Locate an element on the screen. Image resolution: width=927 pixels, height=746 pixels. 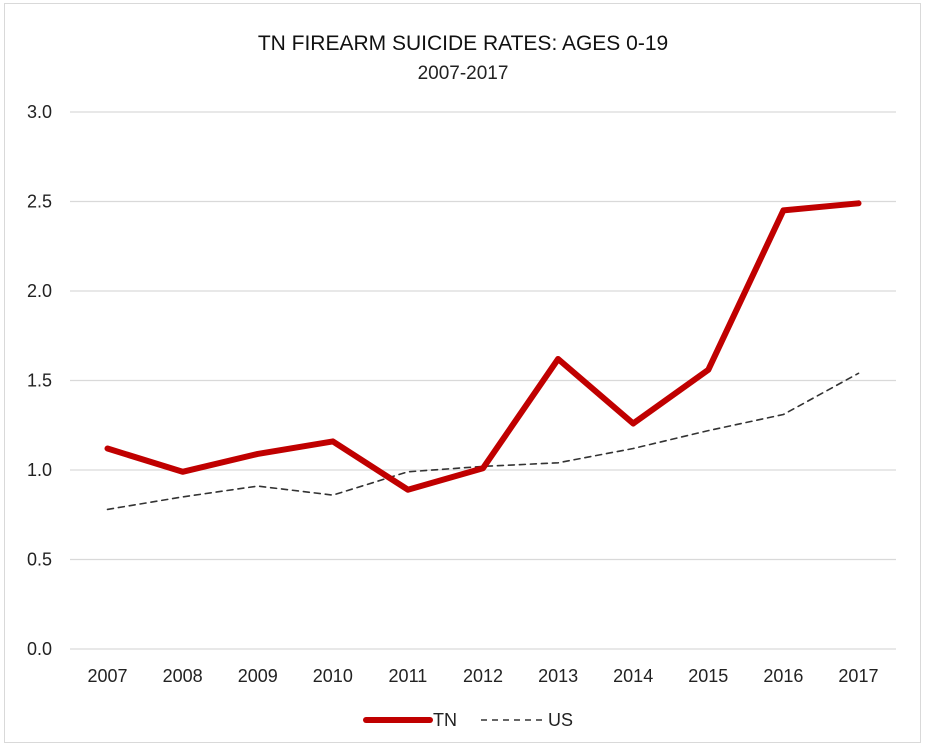
y-tick-label: 2.5 is located at coordinates (39, 202).